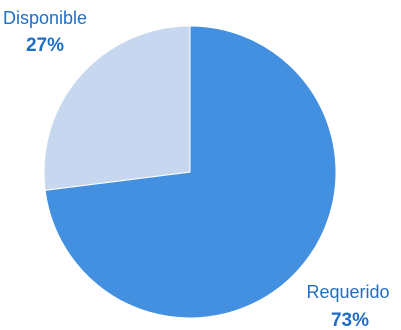  Describe the element at coordinates (45, 18) in the screenshot. I see `slice-label-disponible: Disponible` at that location.